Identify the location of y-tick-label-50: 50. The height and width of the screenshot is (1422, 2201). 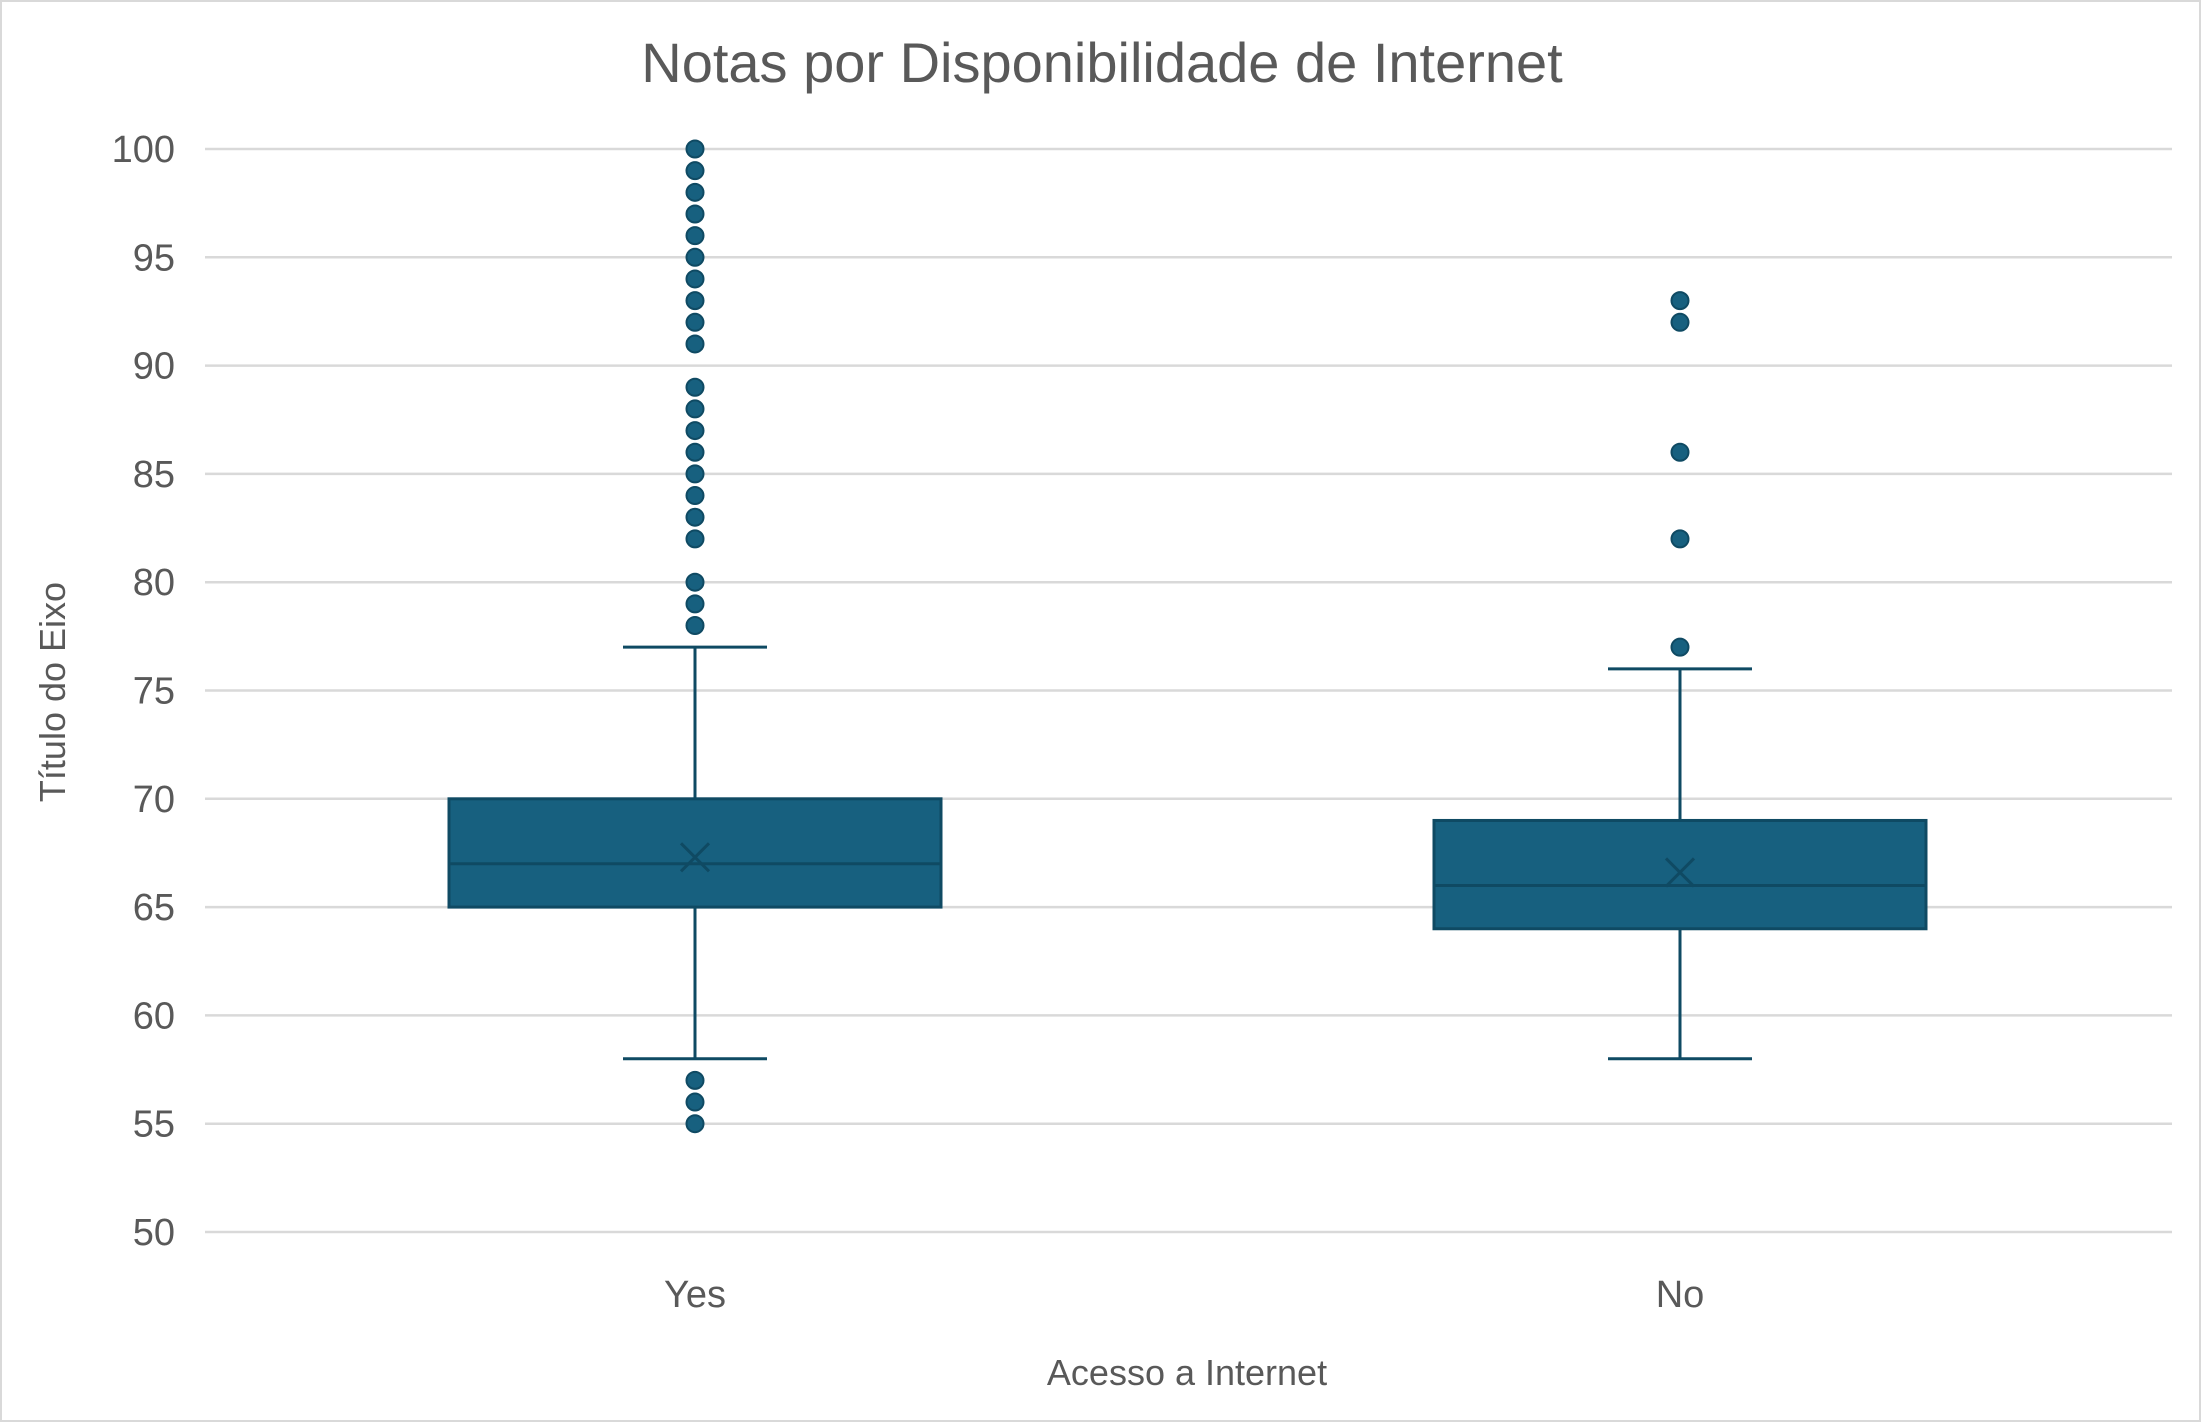
(154, 1233).